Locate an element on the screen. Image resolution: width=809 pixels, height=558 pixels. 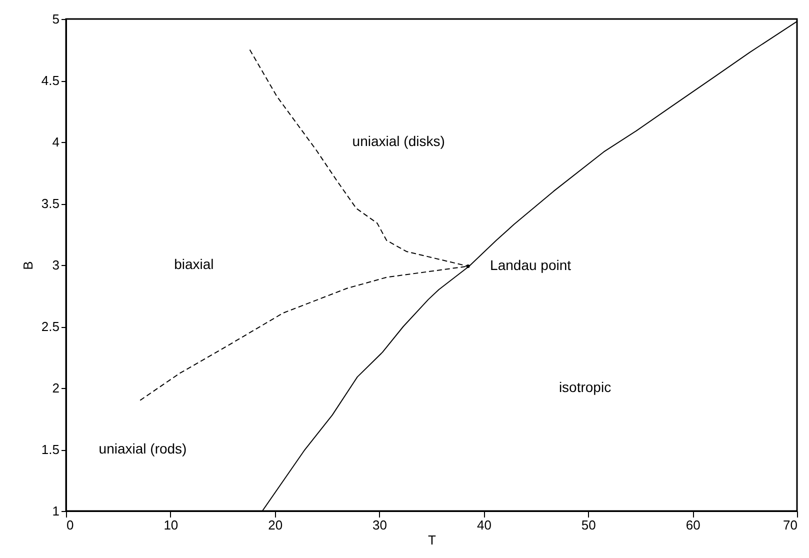
y-axis-title: B is located at coordinates (28, 265).